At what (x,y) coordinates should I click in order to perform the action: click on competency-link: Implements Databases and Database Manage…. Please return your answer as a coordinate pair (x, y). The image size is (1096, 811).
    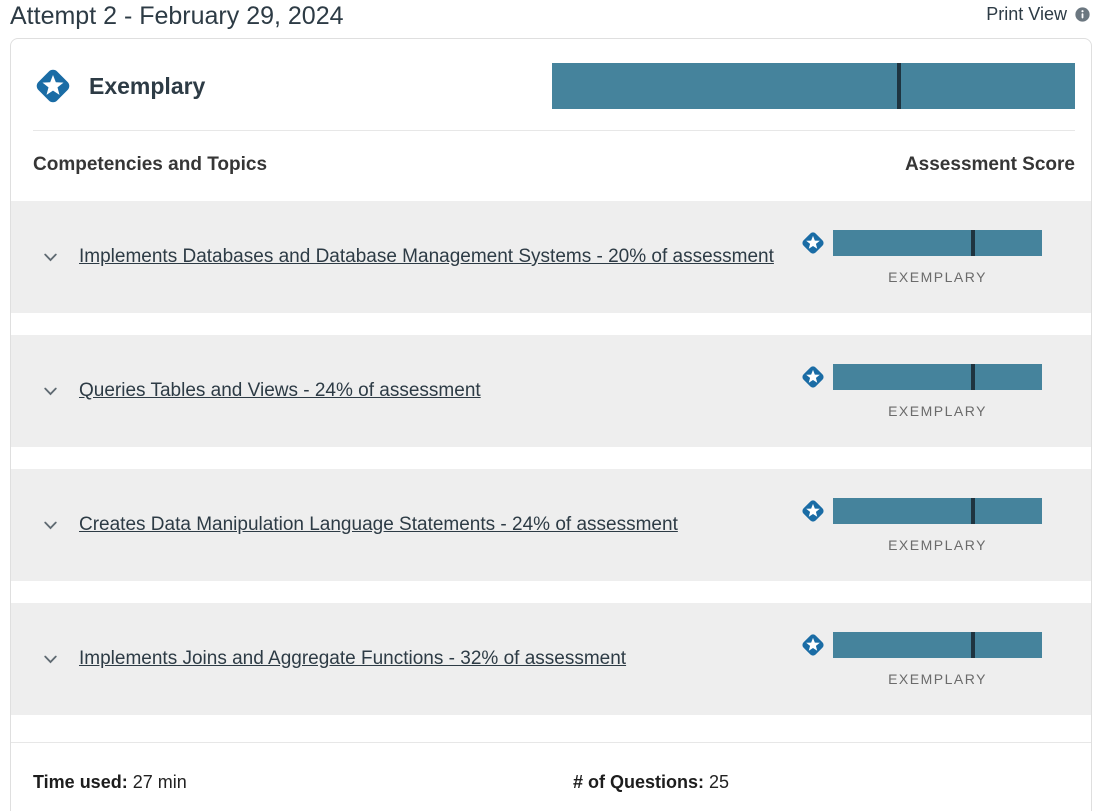
    Looking at the image, I should click on (426, 256).